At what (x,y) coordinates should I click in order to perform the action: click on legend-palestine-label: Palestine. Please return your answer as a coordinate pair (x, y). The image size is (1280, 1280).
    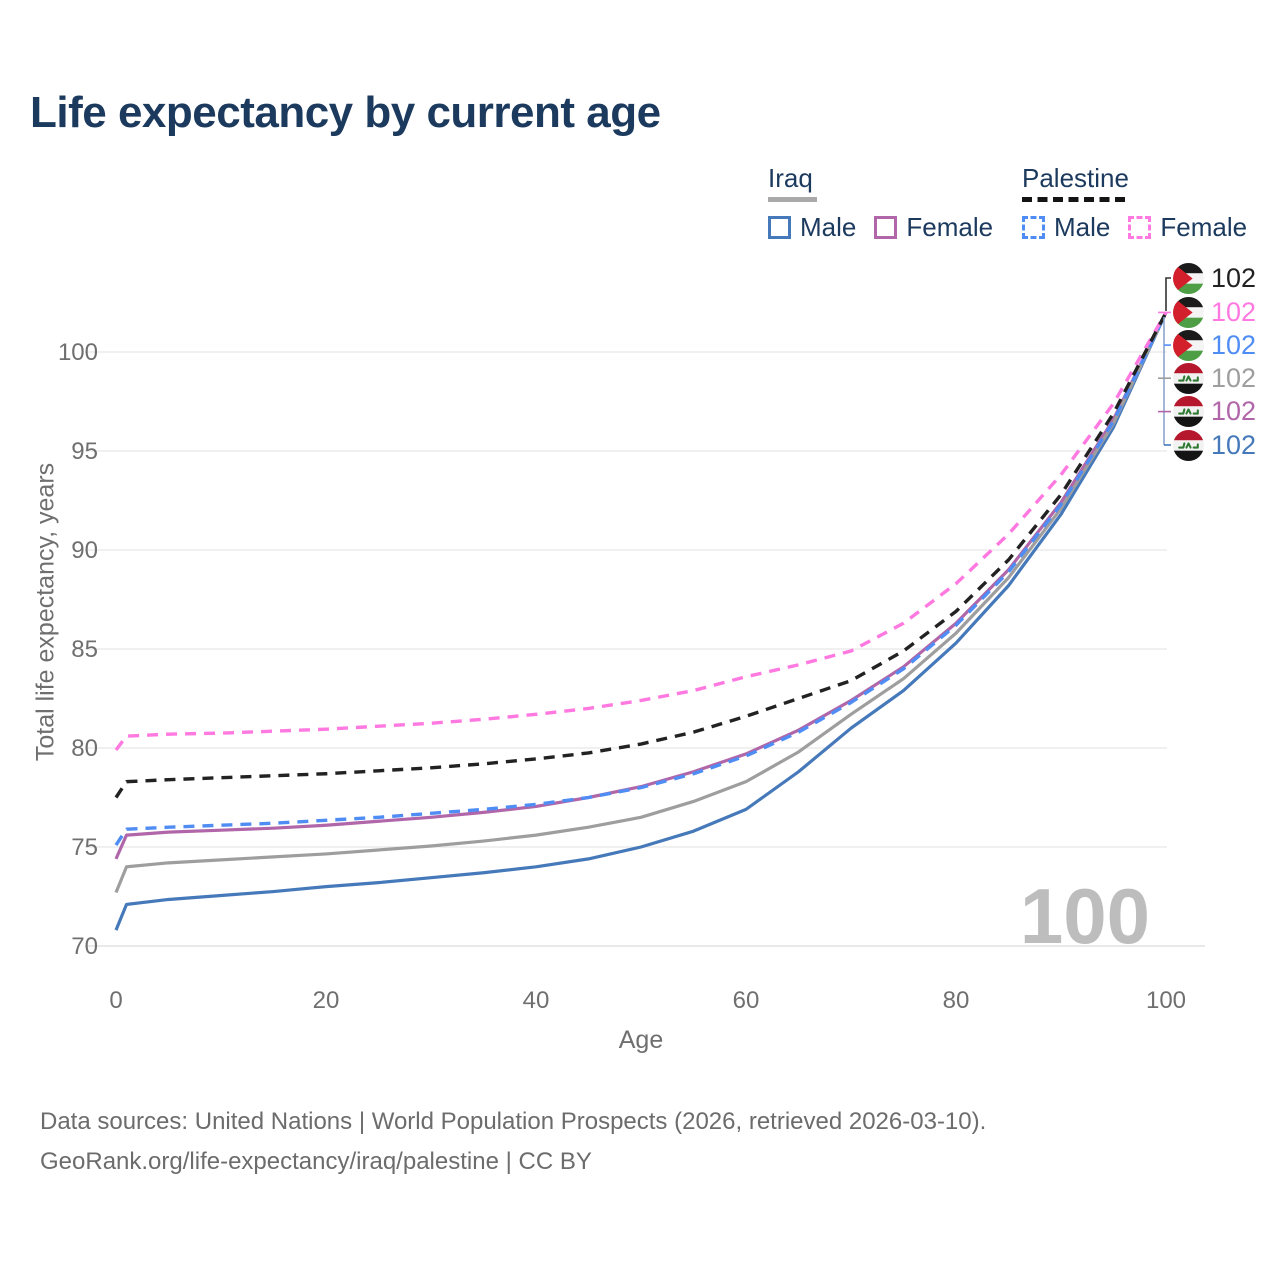
    Looking at the image, I should click on (1075, 178).